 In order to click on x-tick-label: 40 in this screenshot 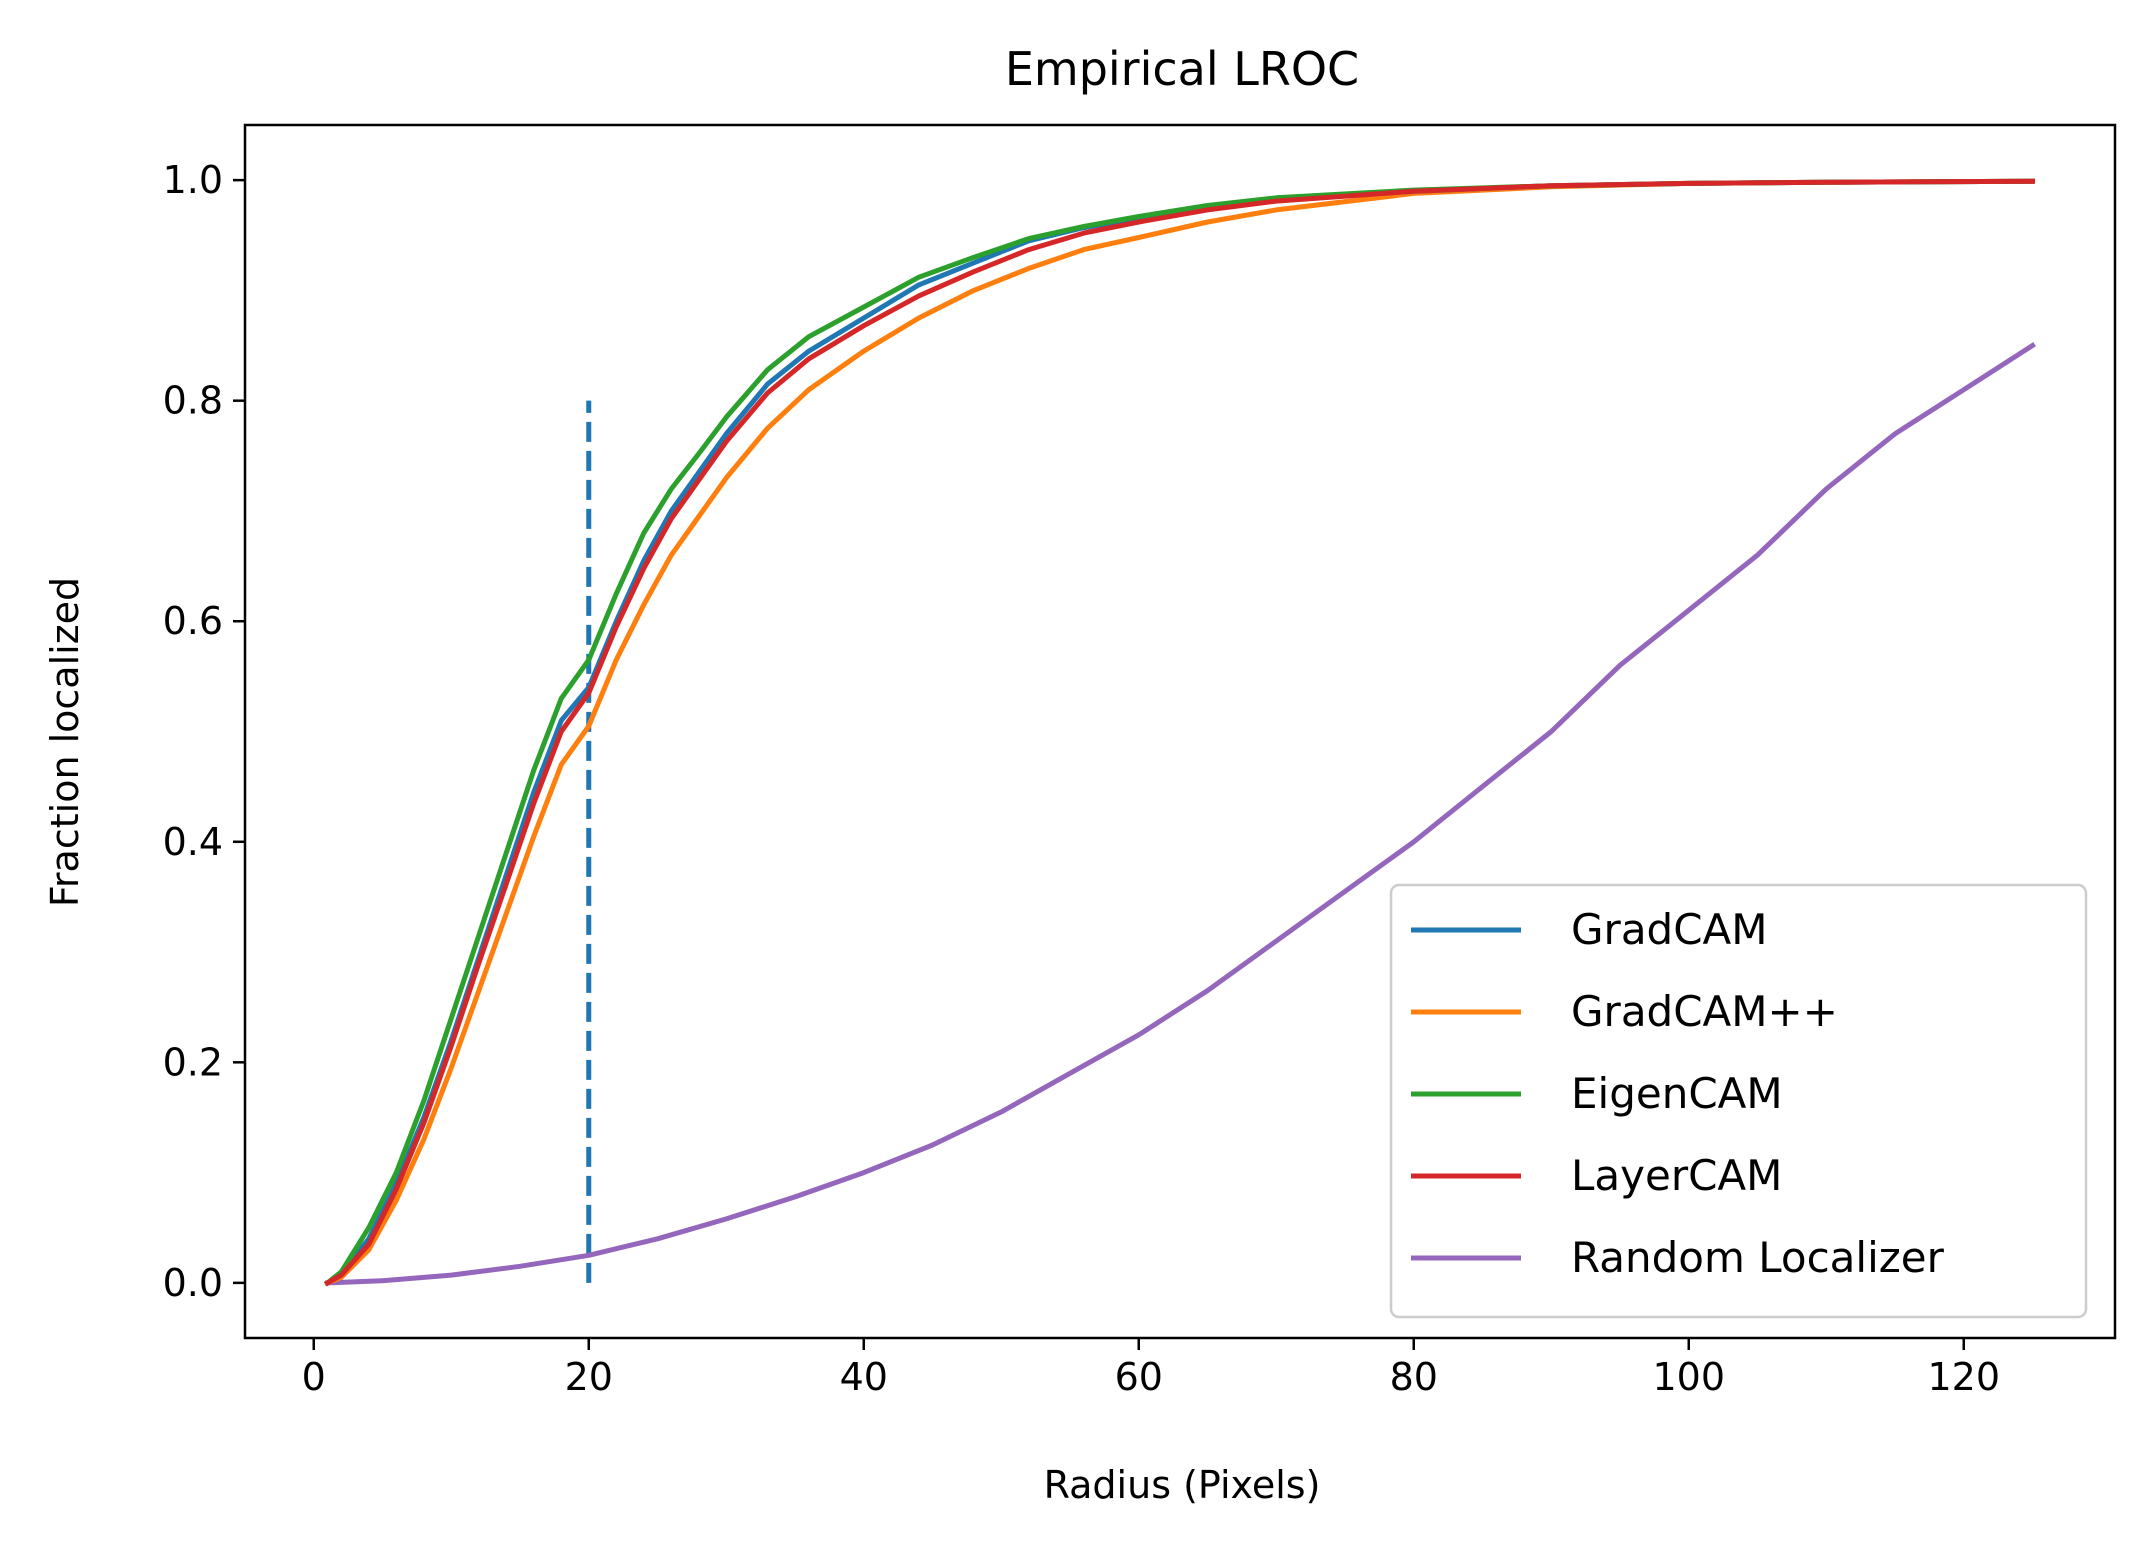, I will do `click(864, 1377)`.